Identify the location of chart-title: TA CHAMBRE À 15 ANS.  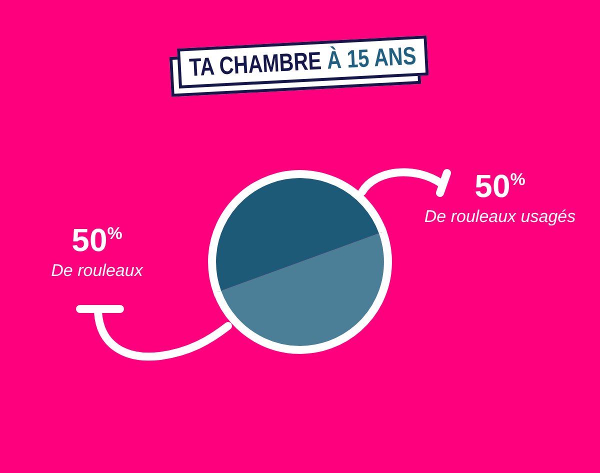
(302, 62).